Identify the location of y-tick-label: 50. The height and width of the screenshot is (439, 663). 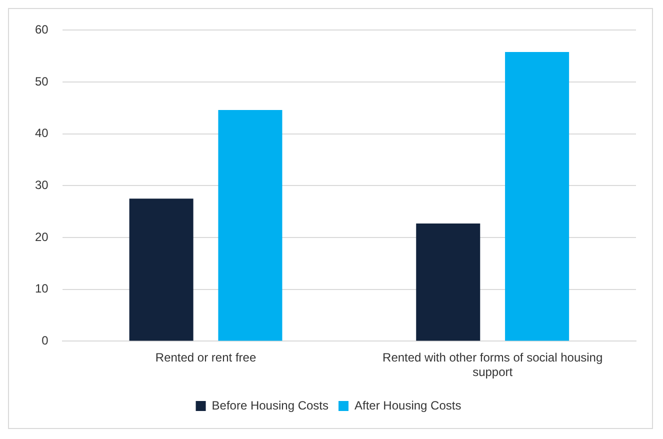
(41, 81).